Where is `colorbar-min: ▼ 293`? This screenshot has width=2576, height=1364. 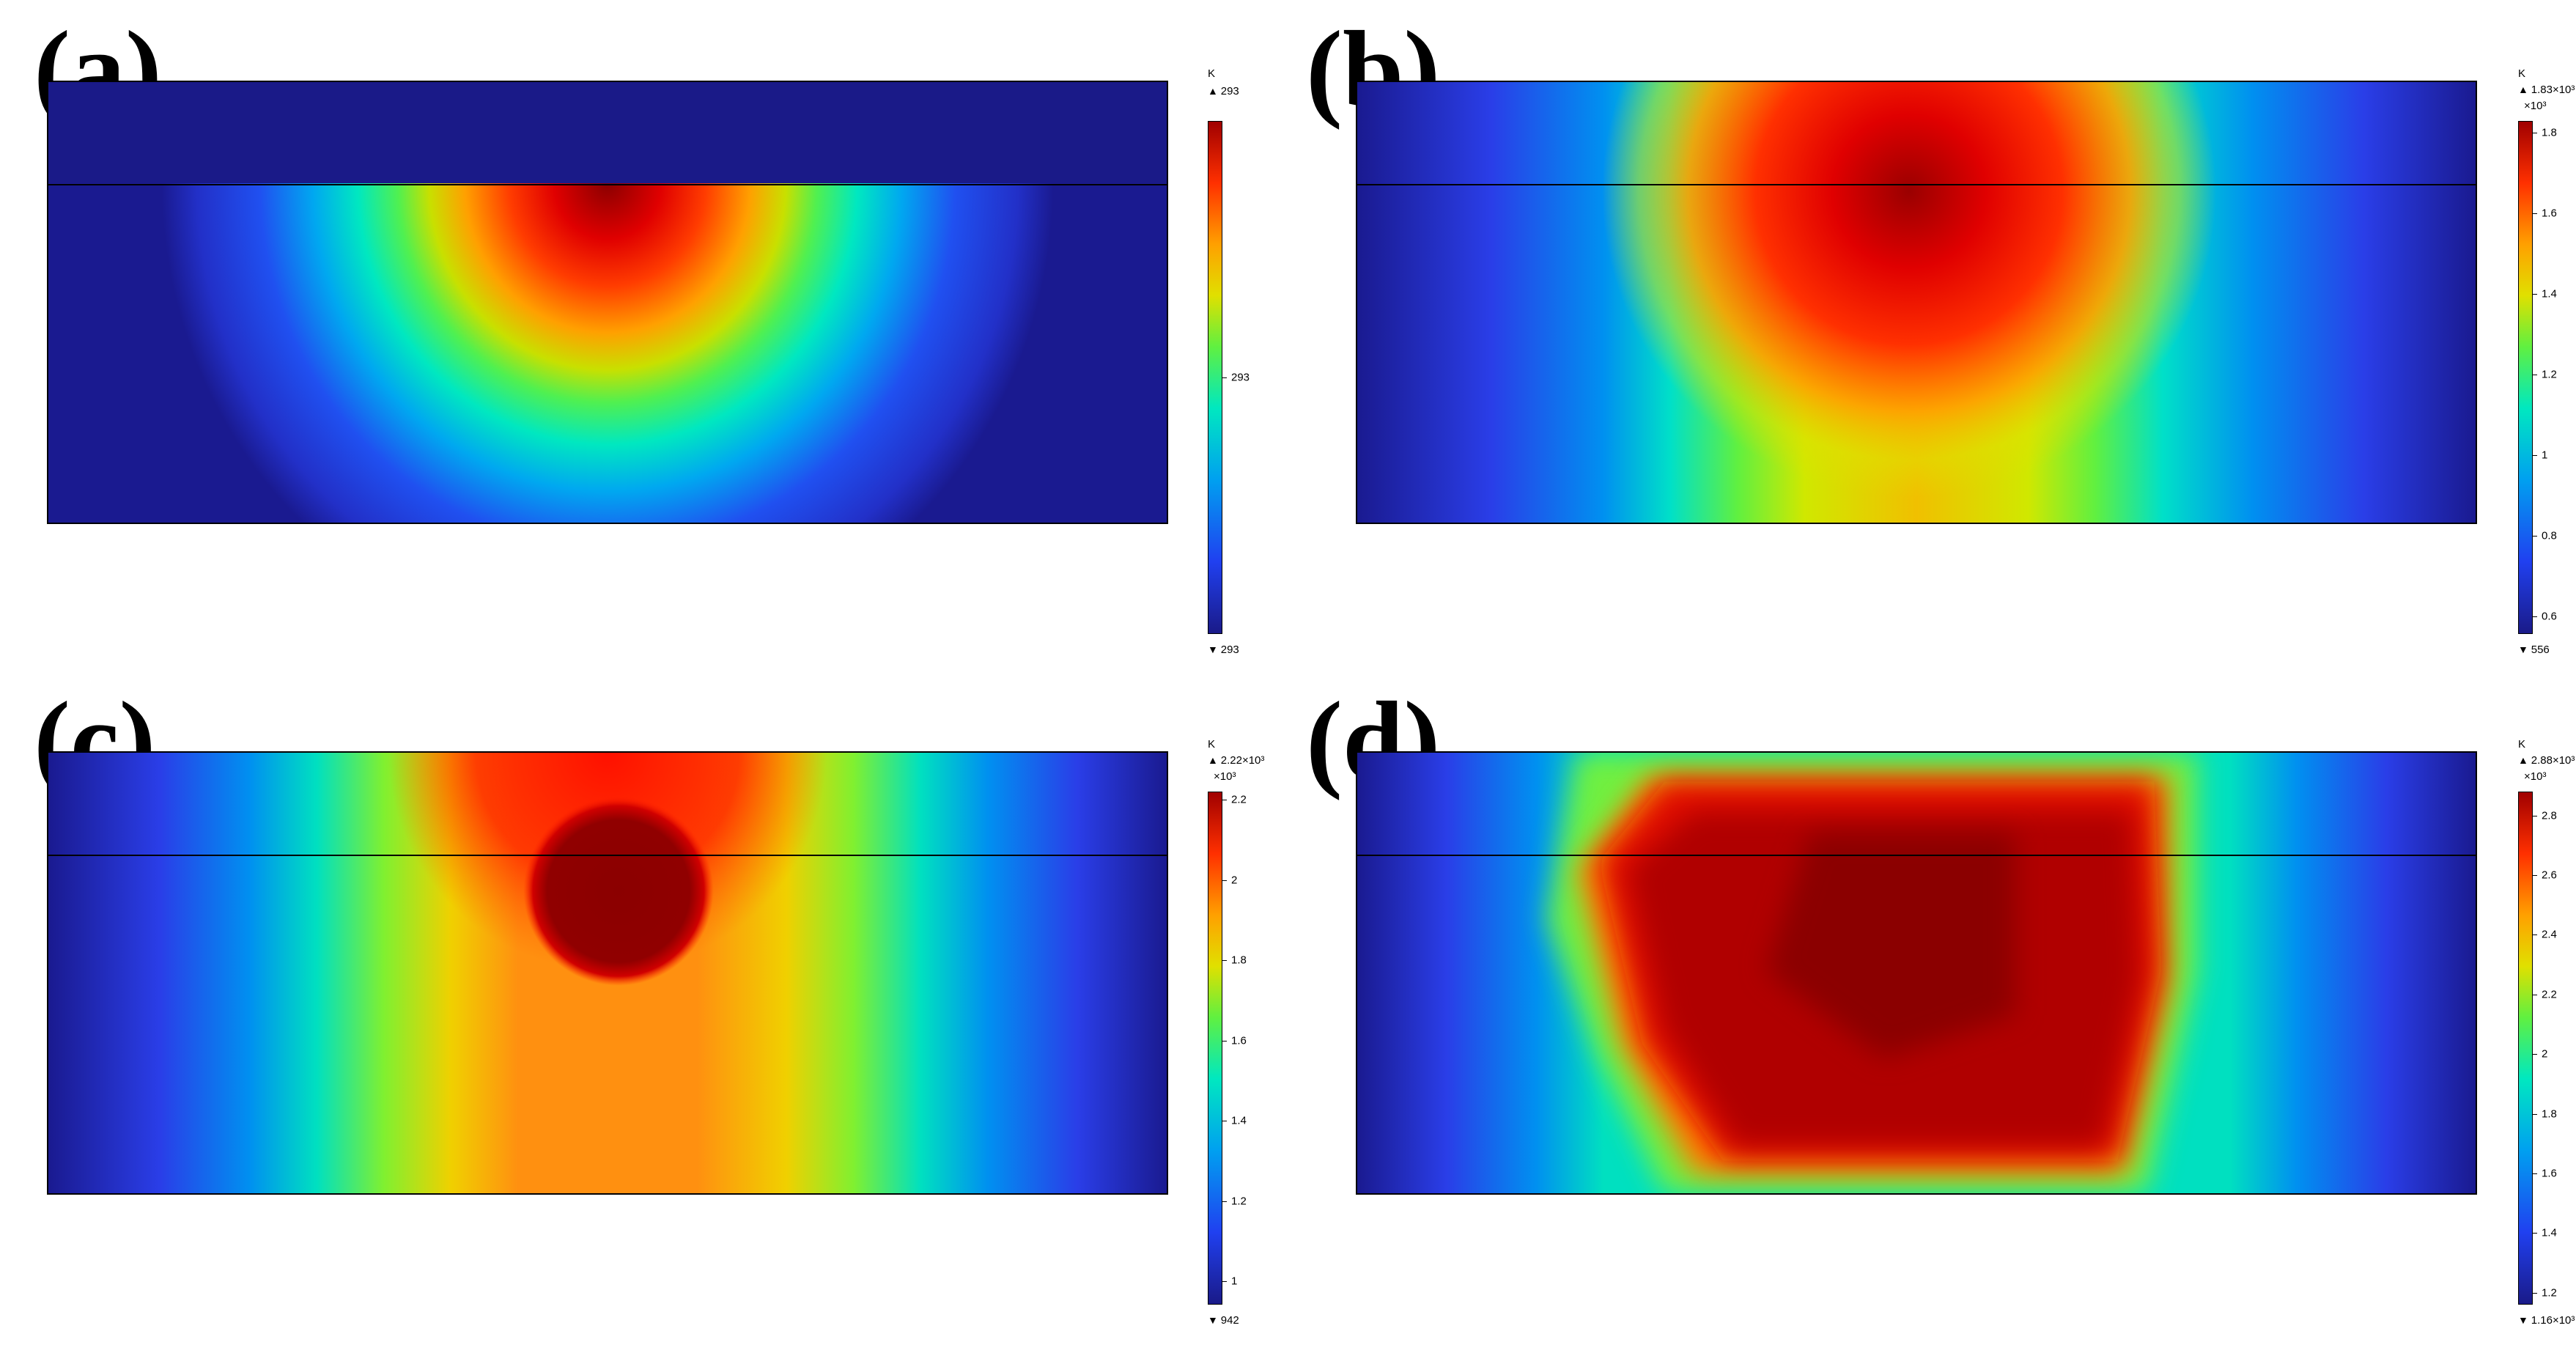 colorbar-min: ▼ 293 is located at coordinates (1223, 650).